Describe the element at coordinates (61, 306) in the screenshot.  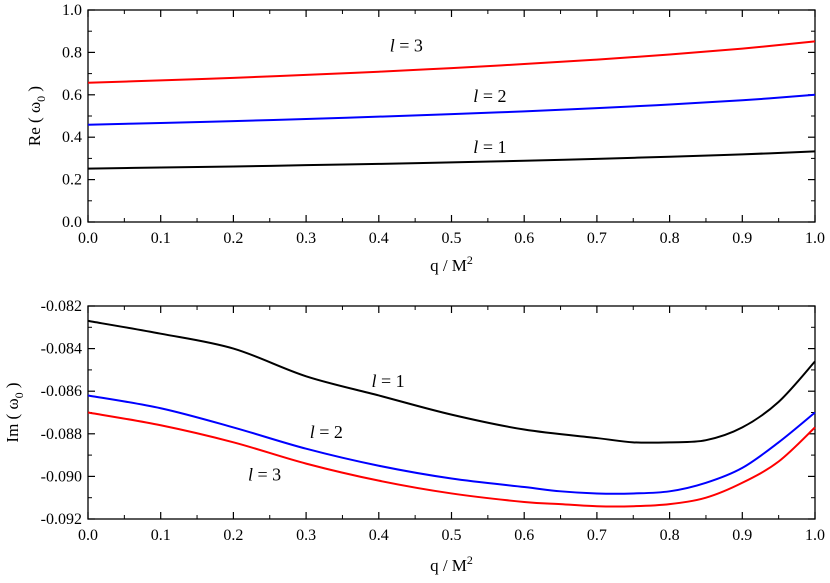
I see `y-tick-label: -0.082` at that location.